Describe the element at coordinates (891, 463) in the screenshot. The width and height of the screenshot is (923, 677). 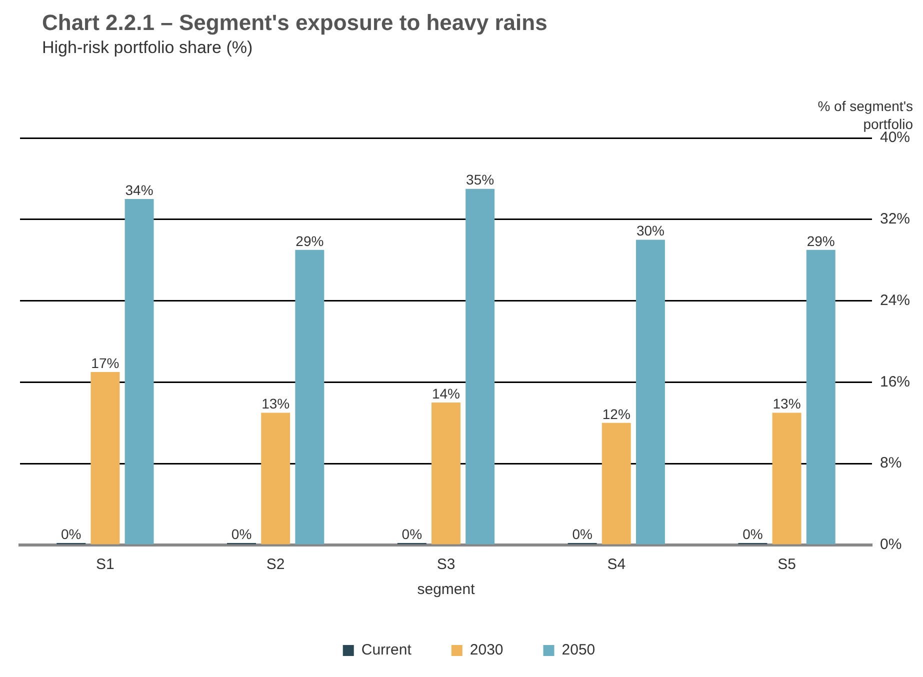
I see `y-tick-label: 8%` at that location.